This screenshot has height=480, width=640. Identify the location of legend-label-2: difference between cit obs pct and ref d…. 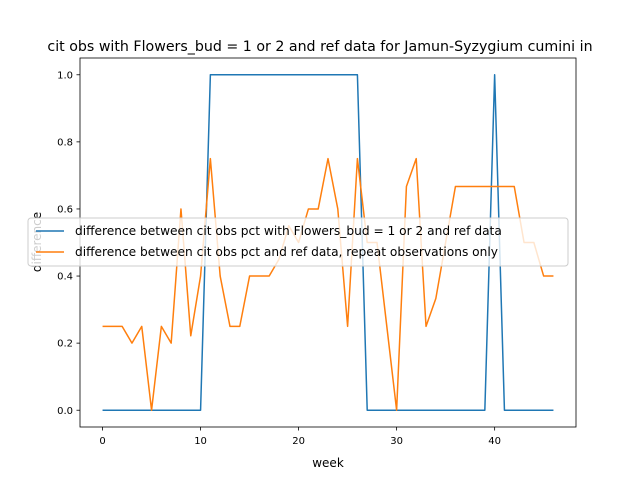
(286, 252).